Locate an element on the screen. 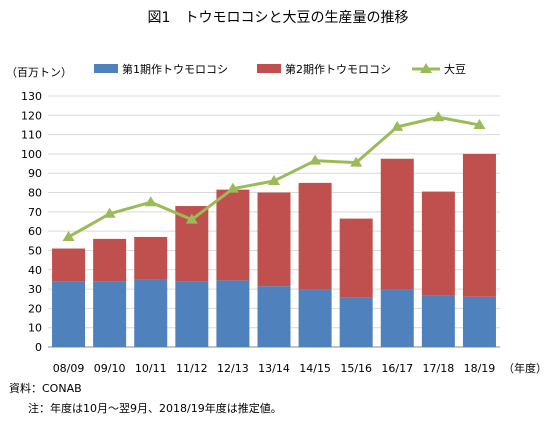 This screenshot has height=428, width=556. x-tick-label: 18/19 is located at coordinates (480, 368).